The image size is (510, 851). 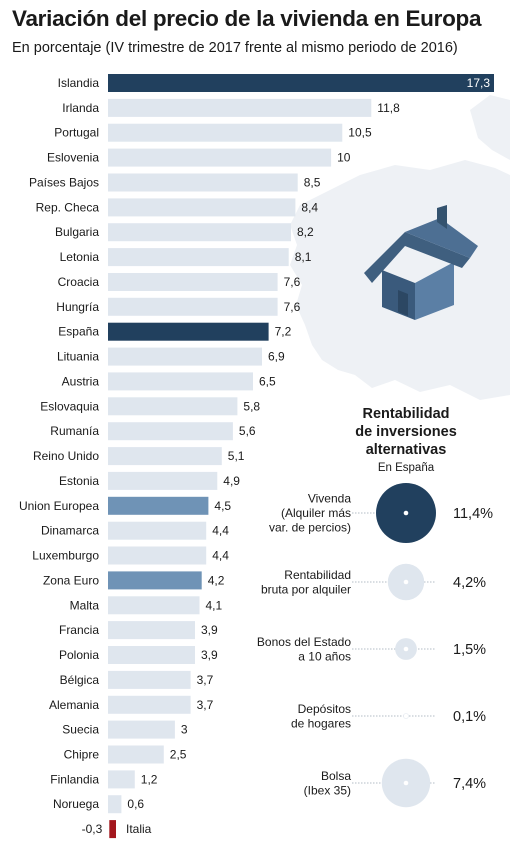 I want to click on house-roof, so click(x=417, y=257).